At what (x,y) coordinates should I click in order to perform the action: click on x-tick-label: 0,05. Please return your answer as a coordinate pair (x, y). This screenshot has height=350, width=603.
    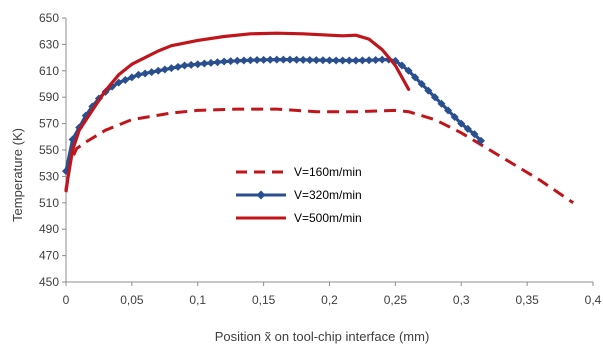
    Looking at the image, I should click on (132, 300).